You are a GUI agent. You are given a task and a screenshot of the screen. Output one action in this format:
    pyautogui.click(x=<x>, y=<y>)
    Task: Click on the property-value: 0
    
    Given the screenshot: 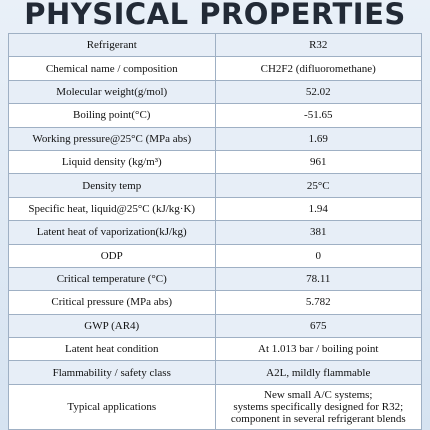 What is the action you would take?
    pyautogui.click(x=318, y=255)
    